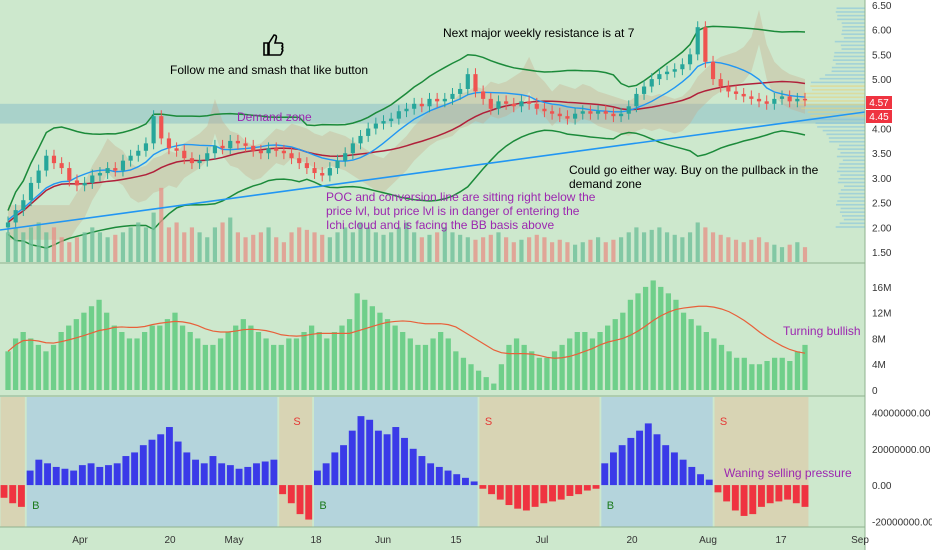 This screenshot has height=550, width=932. Describe the element at coordinates (882, 80) in the screenshot. I see `price-tick: 5.00` at that location.